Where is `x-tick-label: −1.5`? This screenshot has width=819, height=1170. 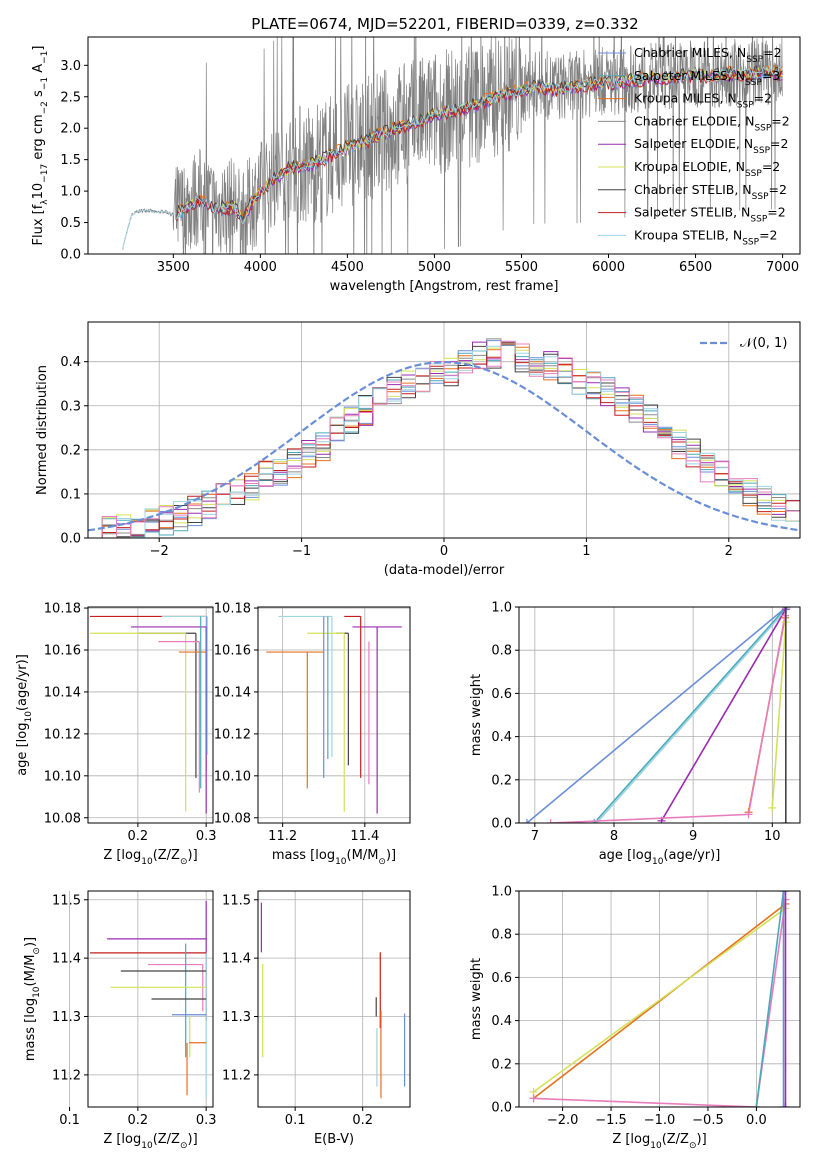
x-tick-label: −1.5 is located at coordinates (611, 1120).